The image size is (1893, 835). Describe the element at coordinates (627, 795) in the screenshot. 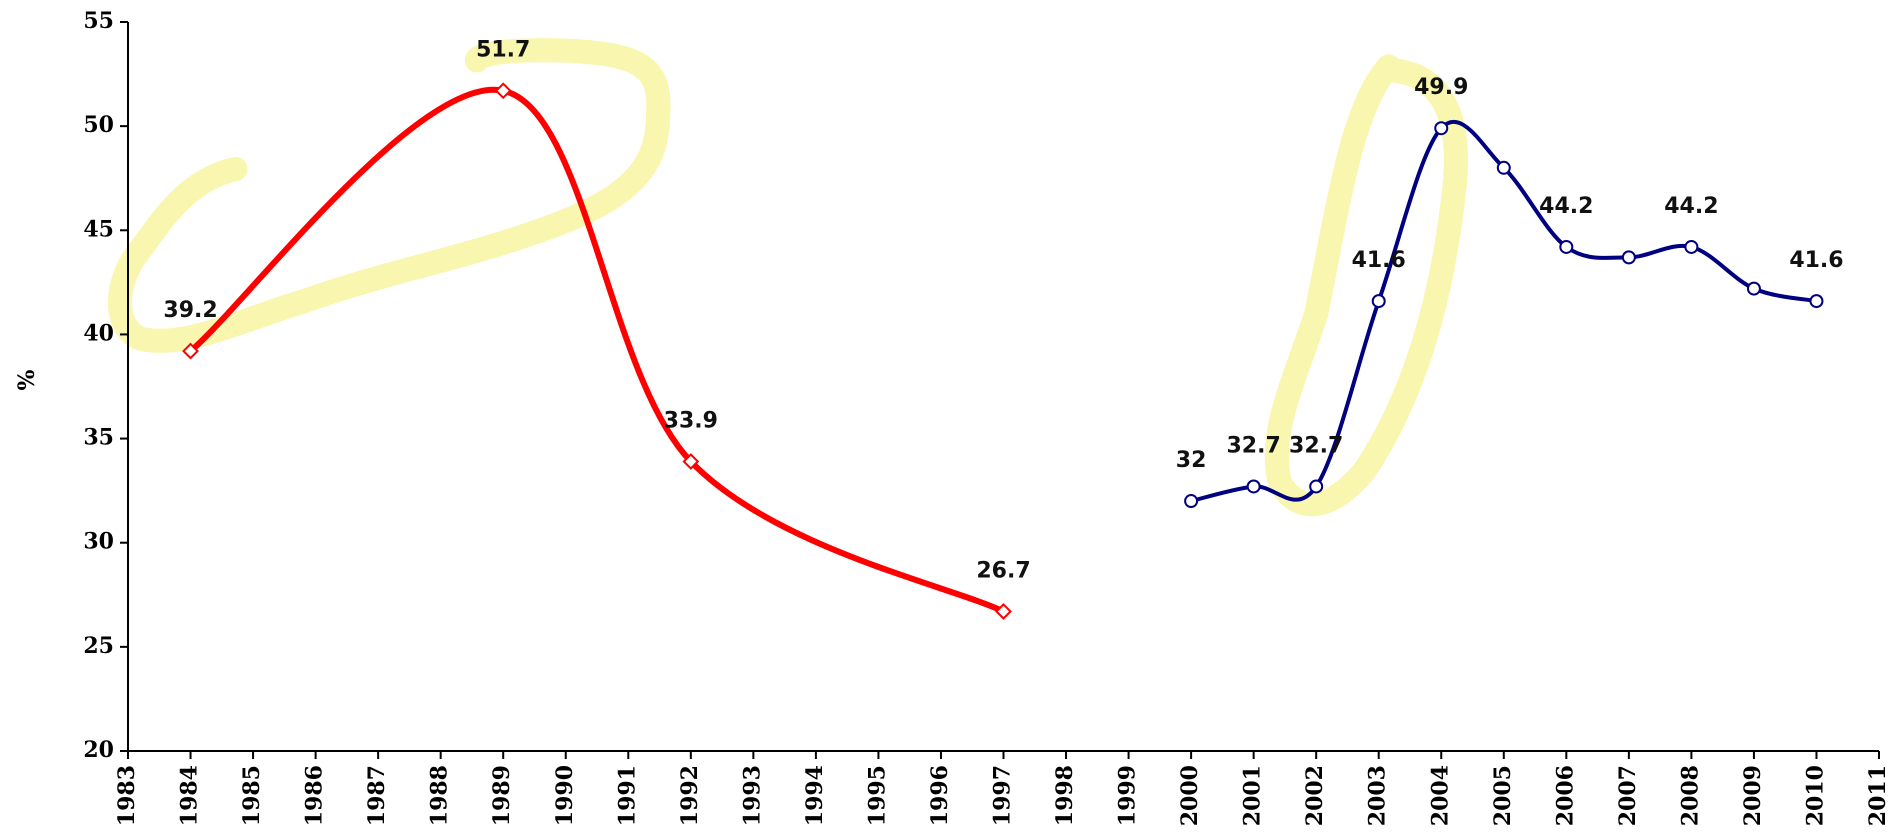

I see `x-tick-label: 1991` at that location.